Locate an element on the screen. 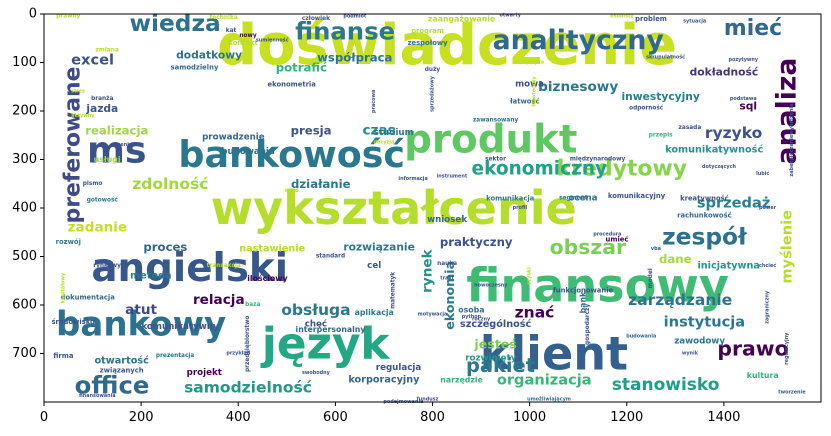  word-39: zadanie is located at coordinates (98, 227).